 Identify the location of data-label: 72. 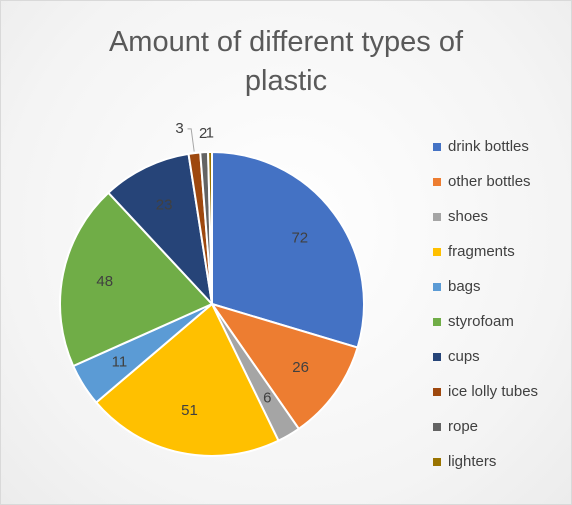
(299, 238).